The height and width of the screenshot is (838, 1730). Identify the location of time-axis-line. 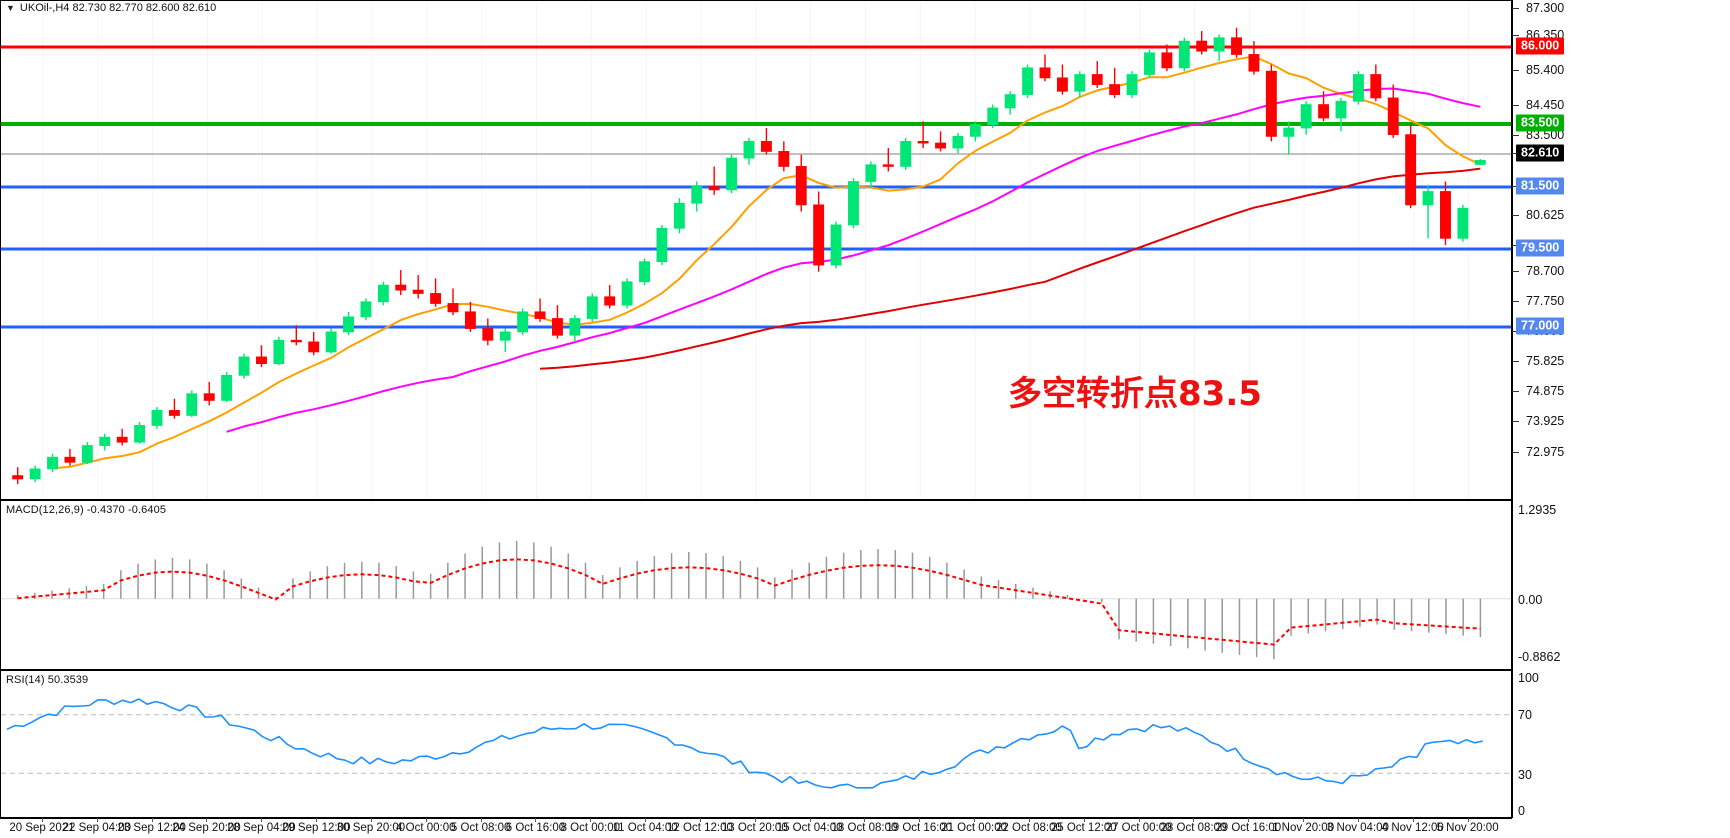
(756, 818).